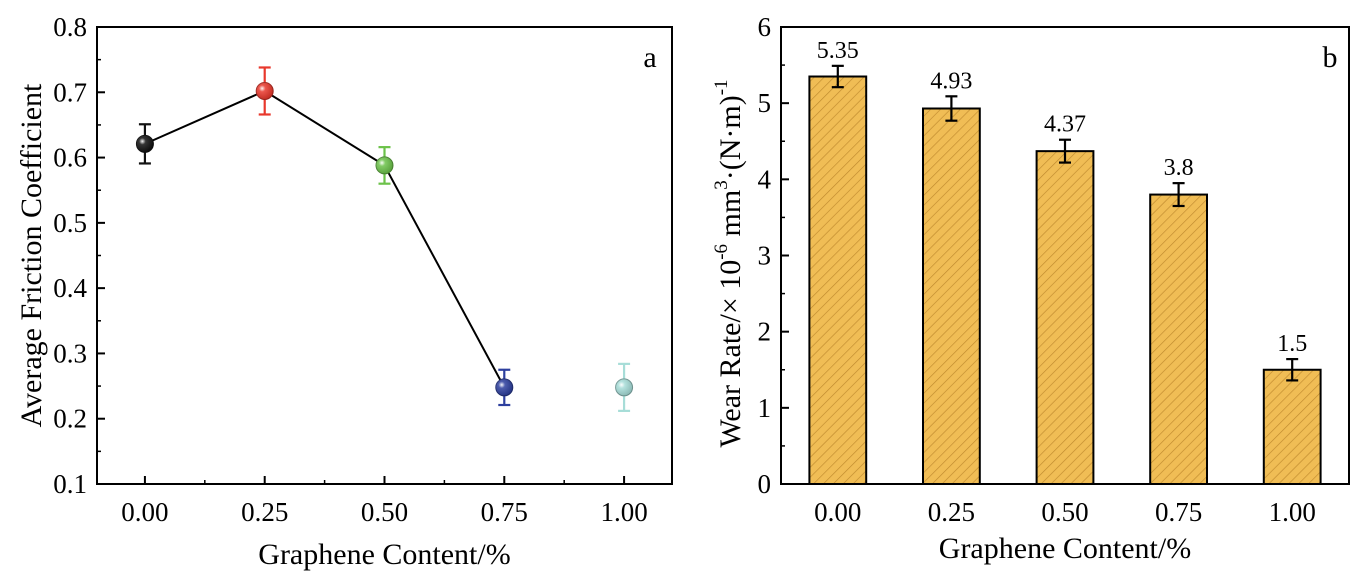  Describe the element at coordinates (1292, 344) in the screenshot. I see `wear-value-label: 1.5` at that location.